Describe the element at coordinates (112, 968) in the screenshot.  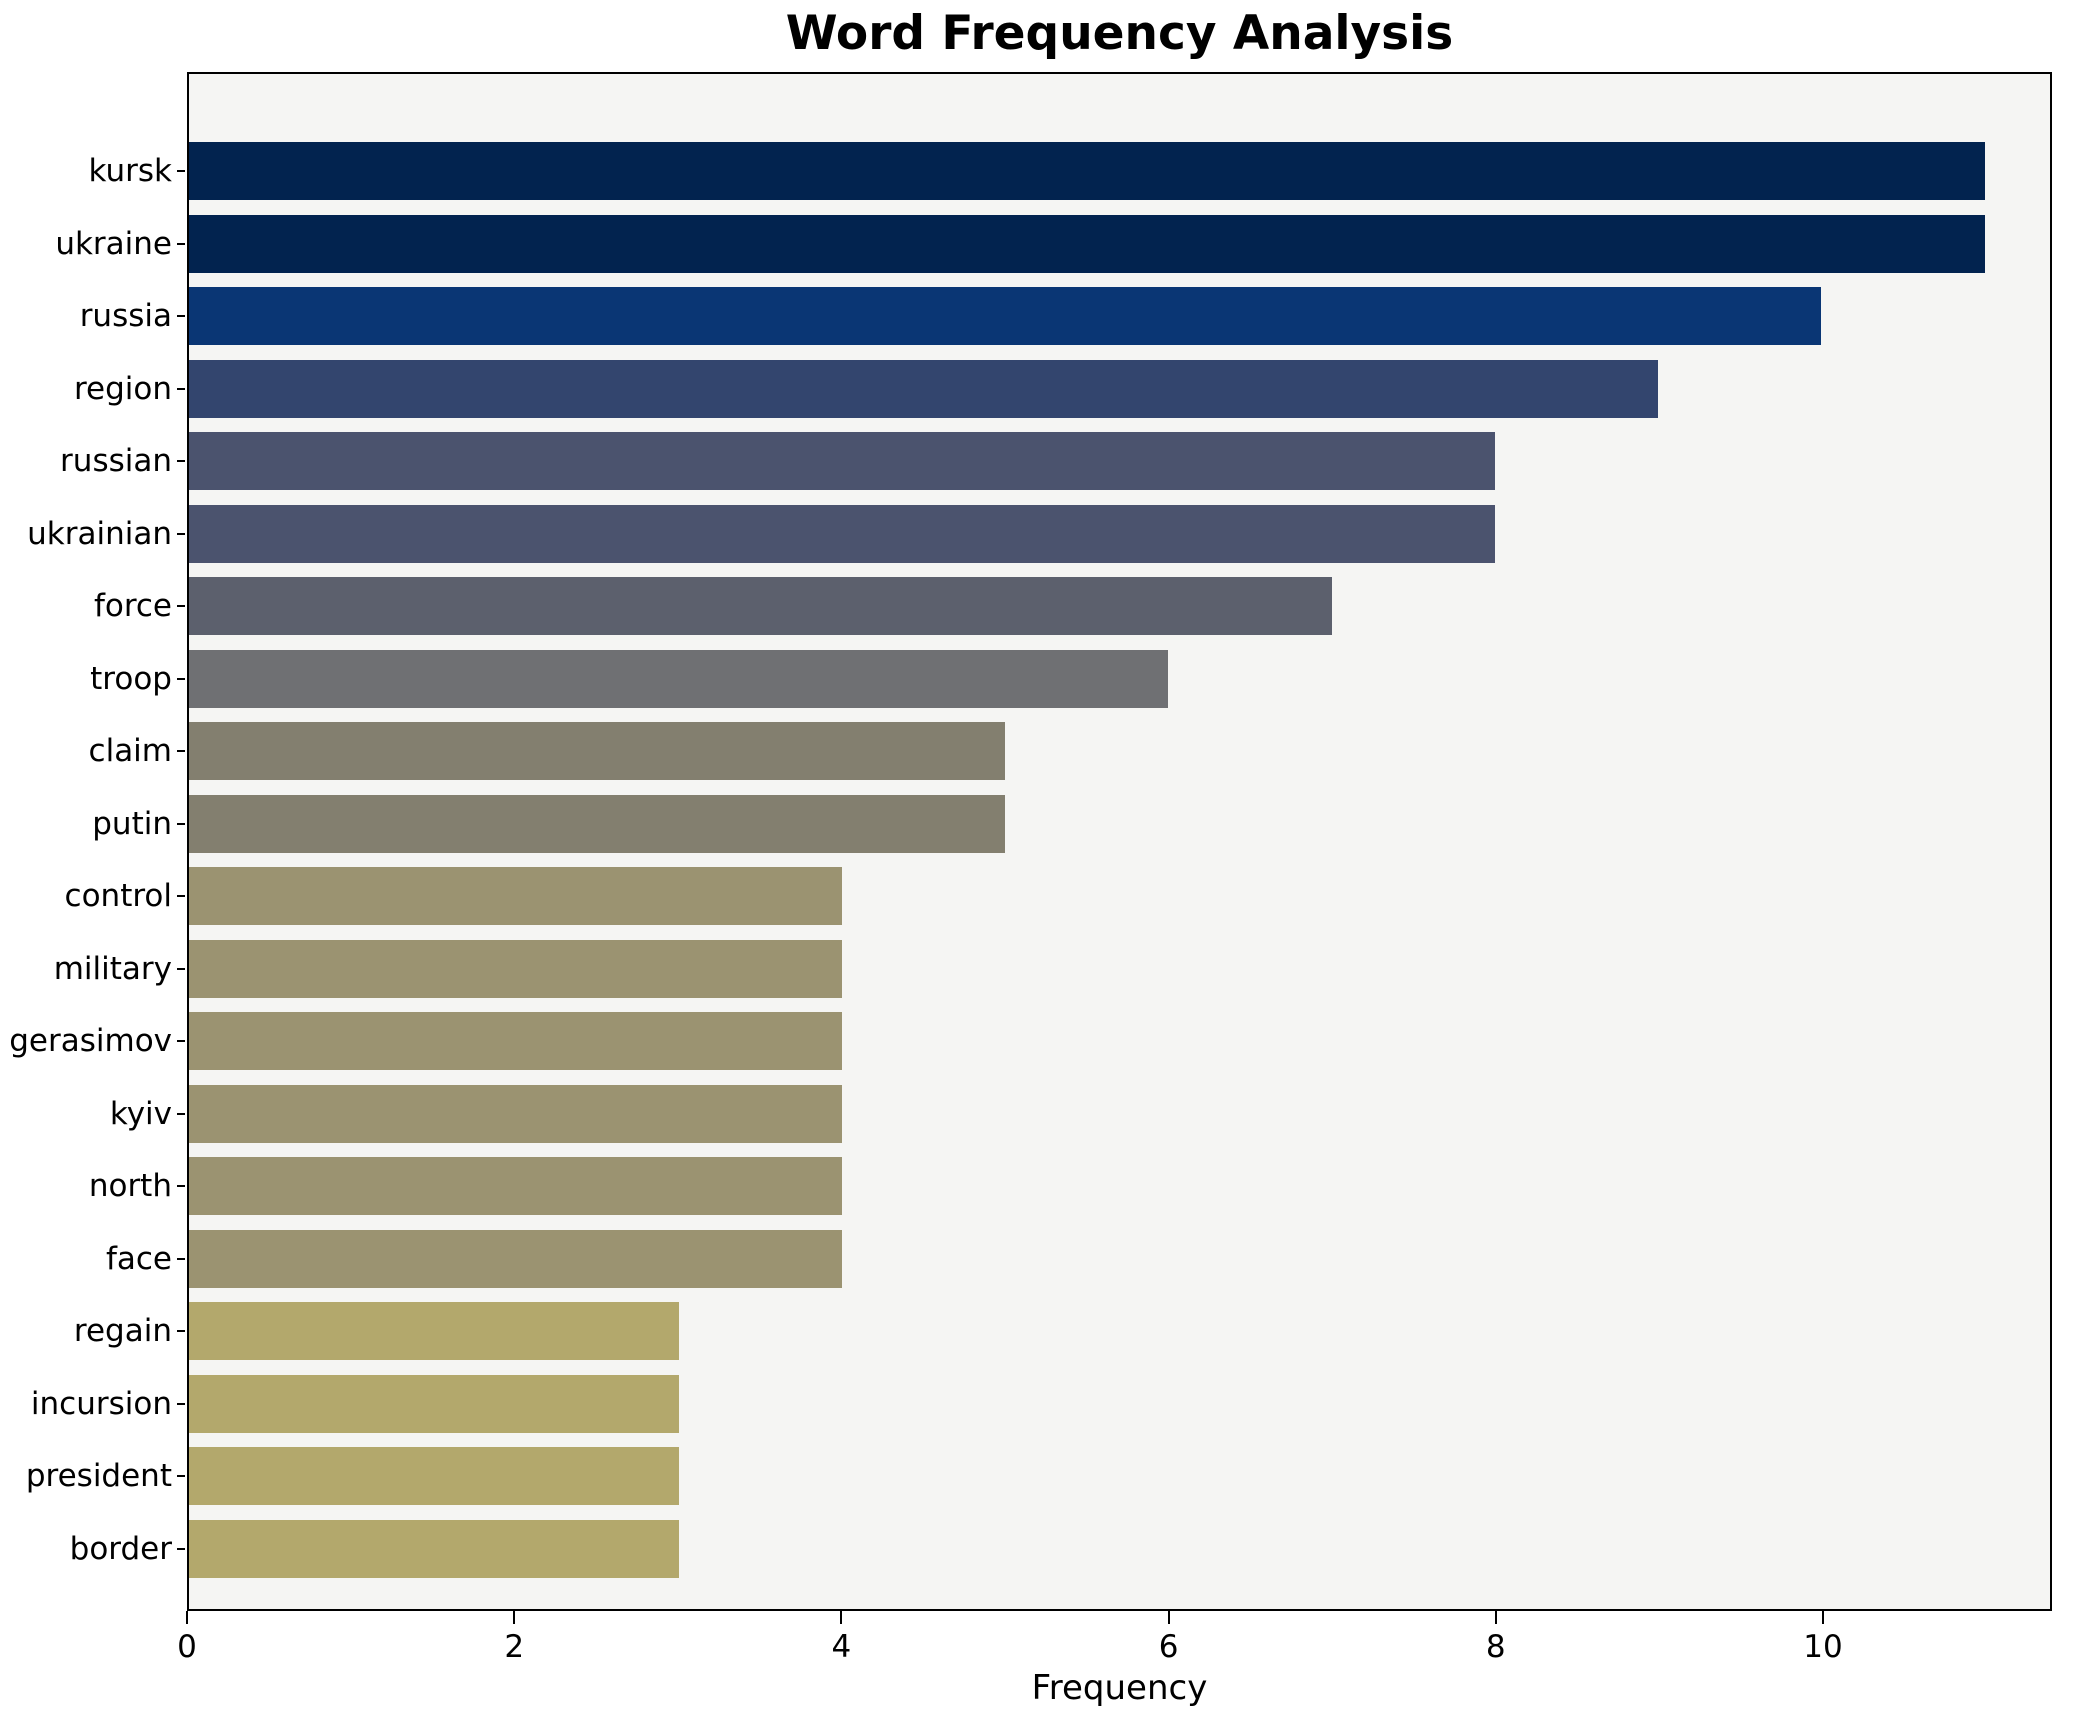
I see `y-tick-label: military` at that location.